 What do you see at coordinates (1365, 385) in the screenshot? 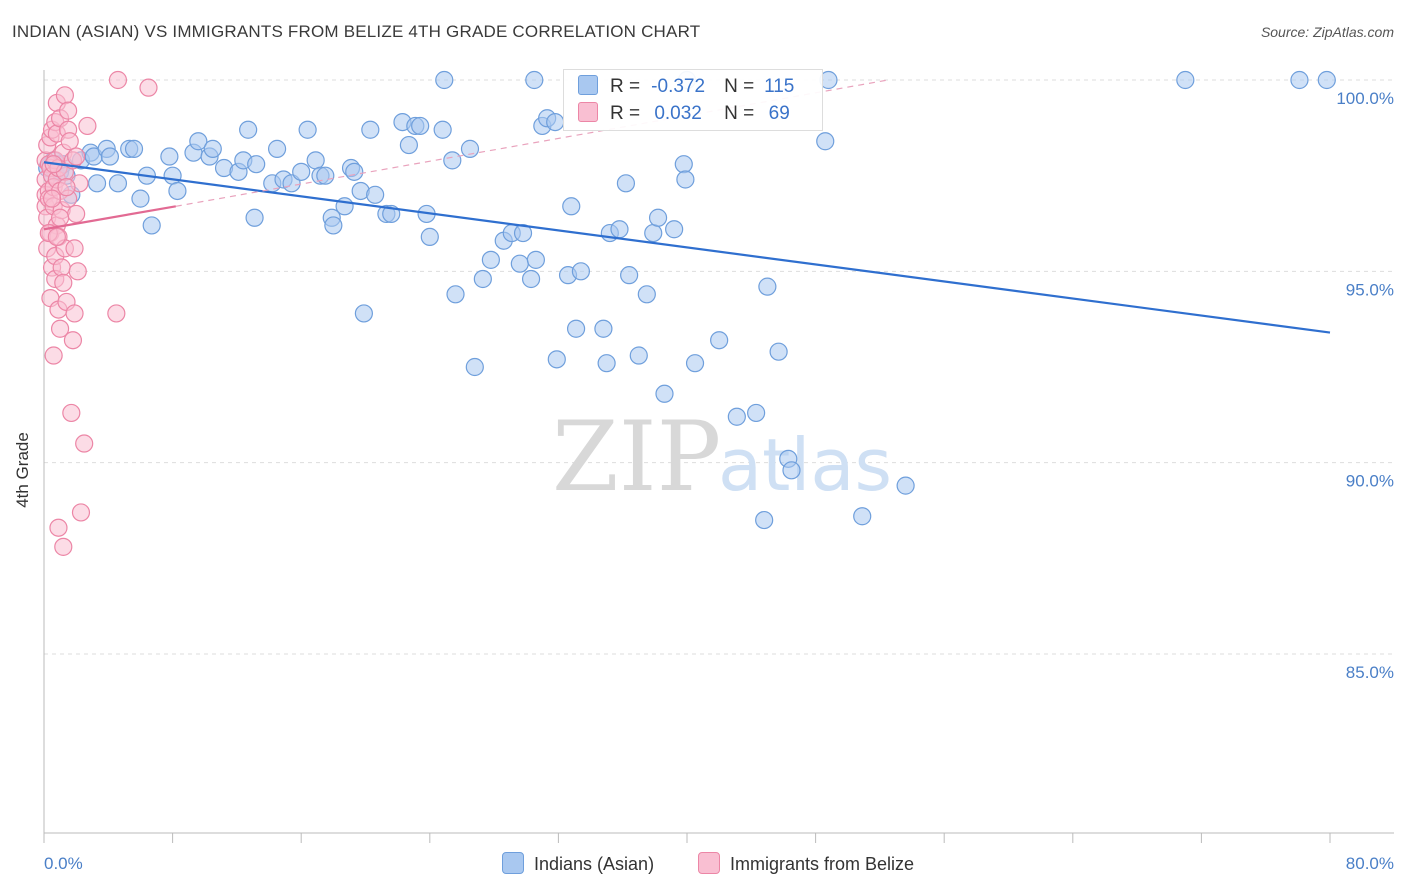
I see `y-tick-labels: 85.0% 90.0% 95.0% 100.0%` at bounding box center [1365, 385].